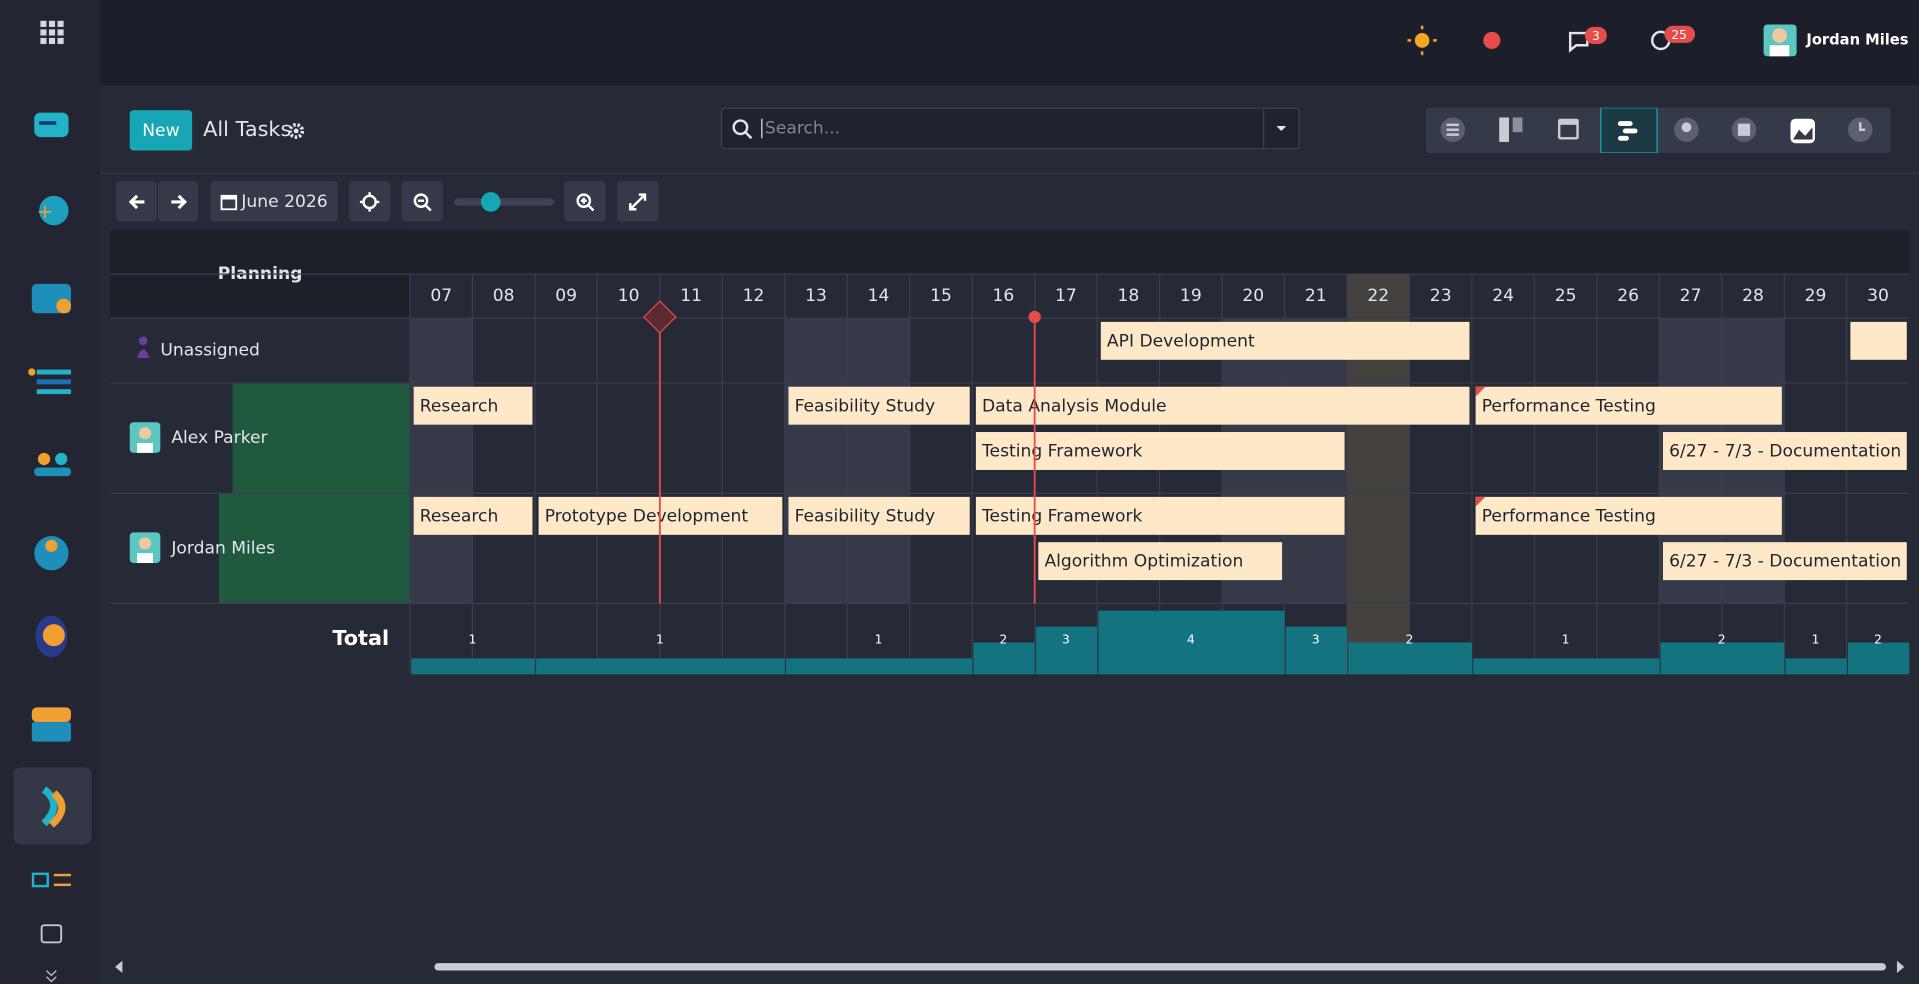 Image resolution: width=1919 pixels, height=984 pixels. Describe the element at coordinates (459, 516) in the screenshot. I see `task-name: Research` at that location.